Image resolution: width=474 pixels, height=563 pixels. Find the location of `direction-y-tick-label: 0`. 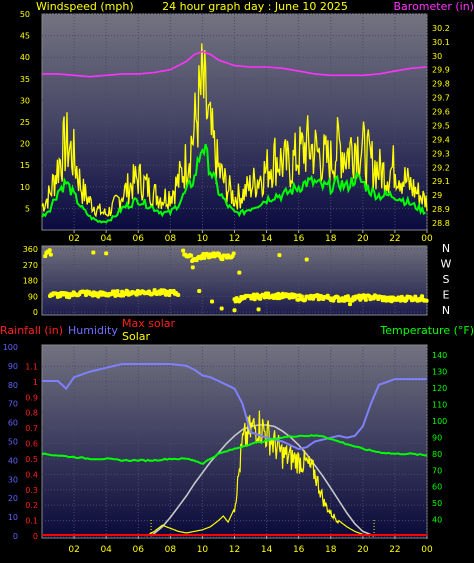

direction-y-tick-label: 0 is located at coordinates (35, 312).